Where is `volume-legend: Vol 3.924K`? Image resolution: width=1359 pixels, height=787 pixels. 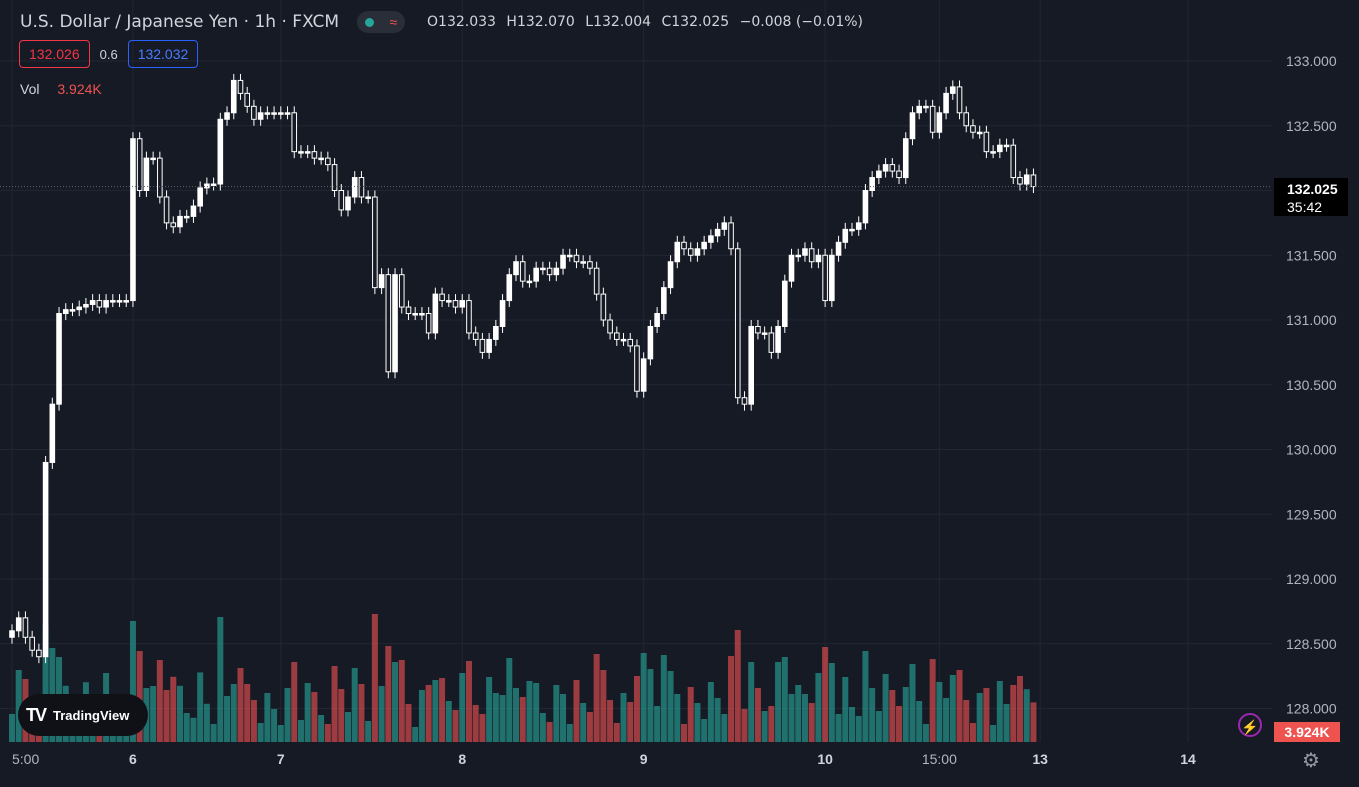
volume-legend: Vol 3.924K is located at coordinates (61, 89).